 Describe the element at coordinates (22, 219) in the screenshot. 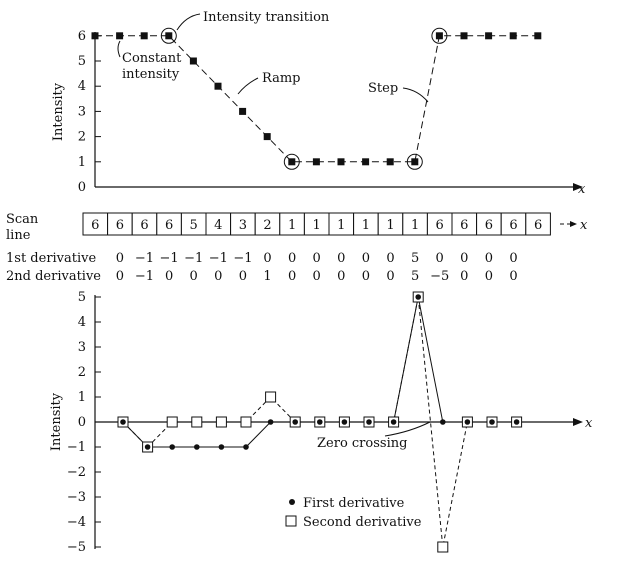

I see `scan-label: Scan` at that location.